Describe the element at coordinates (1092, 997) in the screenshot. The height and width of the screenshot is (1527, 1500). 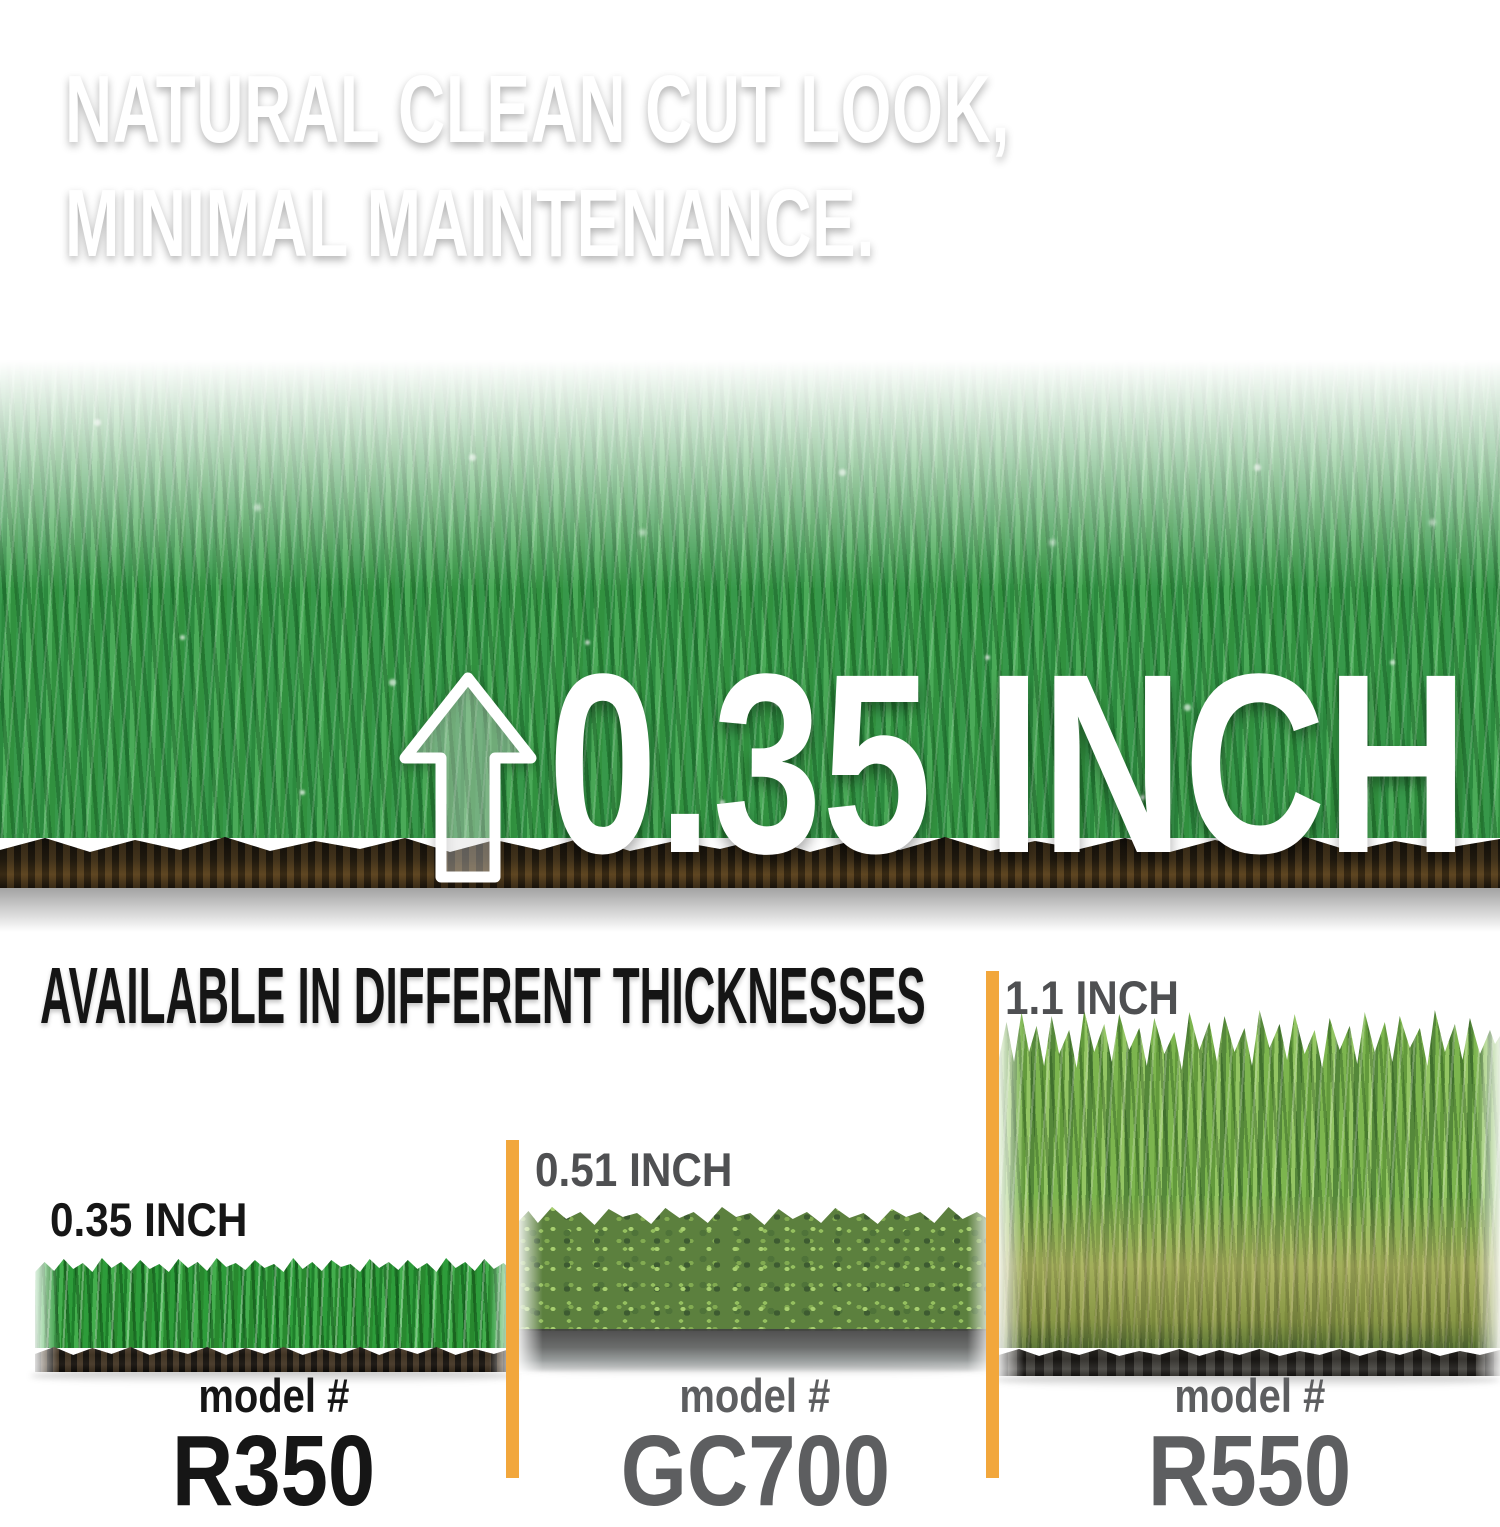
I see `thickness-label: 1.1 INCH` at that location.